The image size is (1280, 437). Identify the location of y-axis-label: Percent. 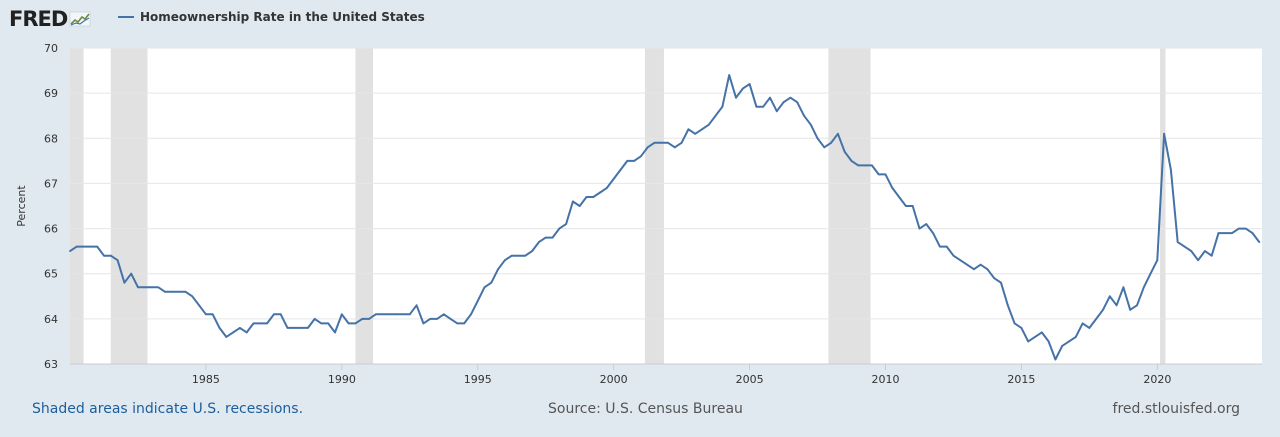
(21, 206).